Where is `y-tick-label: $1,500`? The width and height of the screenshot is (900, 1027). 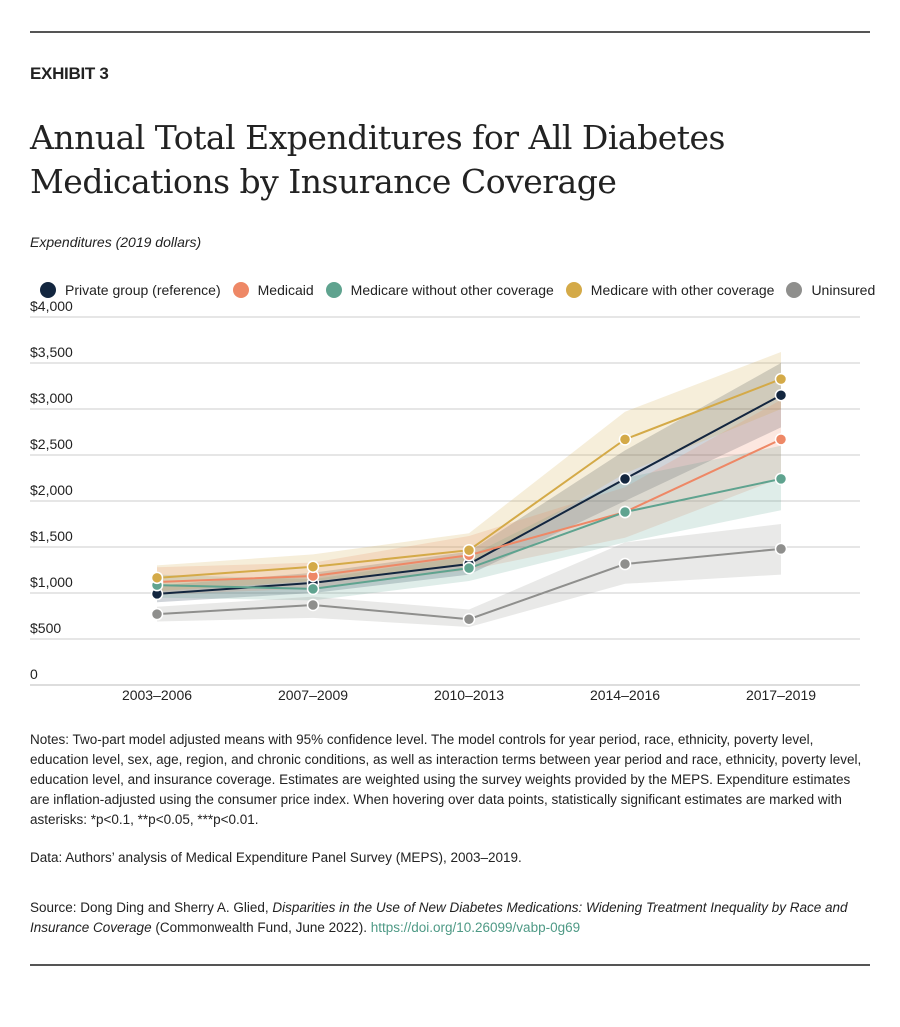 y-tick-label: $1,500 is located at coordinates (51, 536).